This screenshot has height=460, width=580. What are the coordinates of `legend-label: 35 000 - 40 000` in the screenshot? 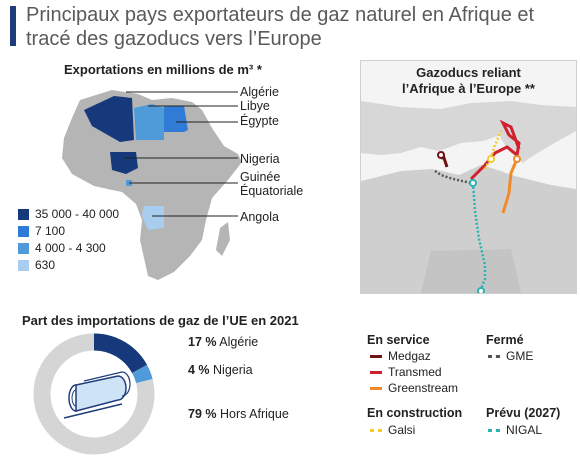 It's located at (77, 214).